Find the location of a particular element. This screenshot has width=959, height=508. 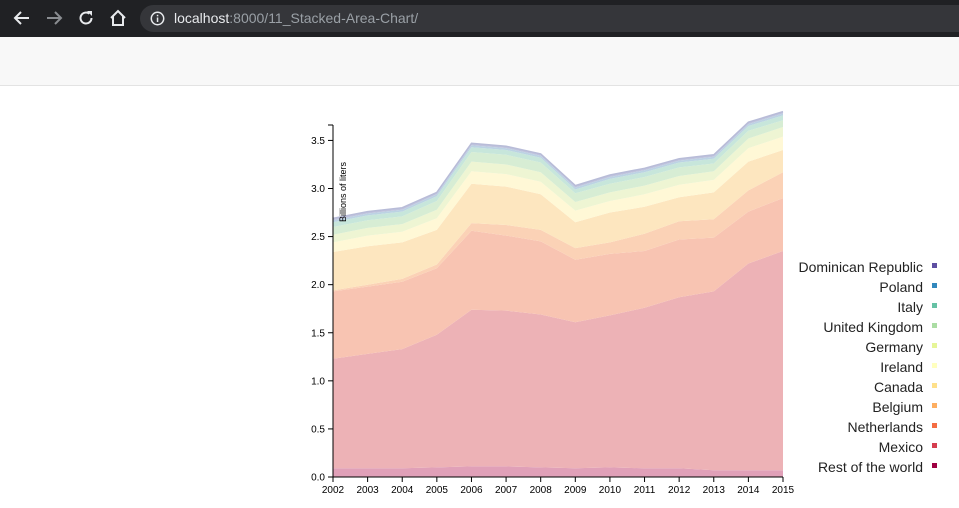

legend-label: Ireland is located at coordinates (901, 367).